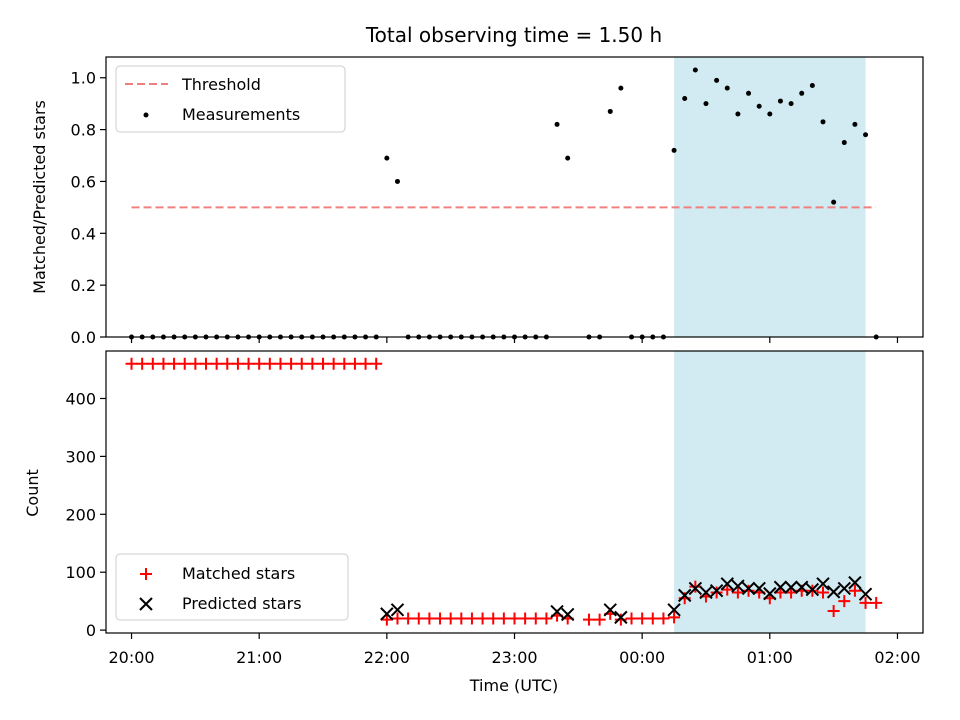 The width and height of the screenshot is (960, 720). What do you see at coordinates (514, 657) in the screenshot?
I see `bottom-x-tick-label: 23:00` at bounding box center [514, 657].